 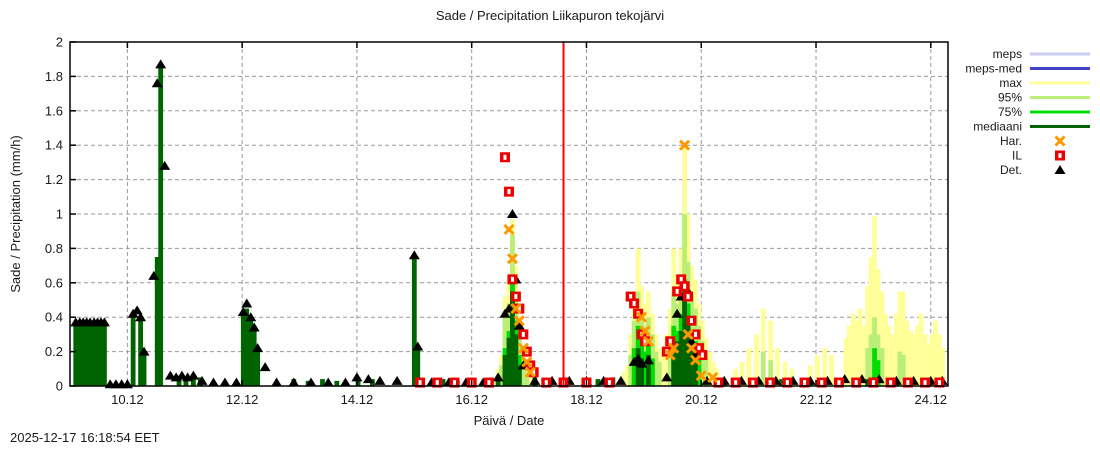 I want to click on x-tick-label: 10.12, so click(x=127, y=399).